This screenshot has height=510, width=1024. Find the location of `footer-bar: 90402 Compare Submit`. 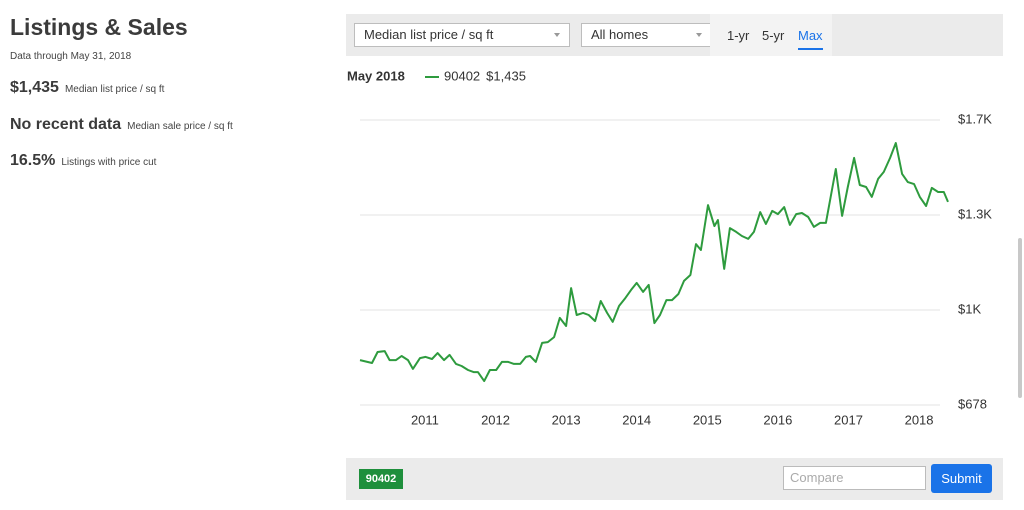

footer-bar: 90402 Compare Submit is located at coordinates (674, 479).